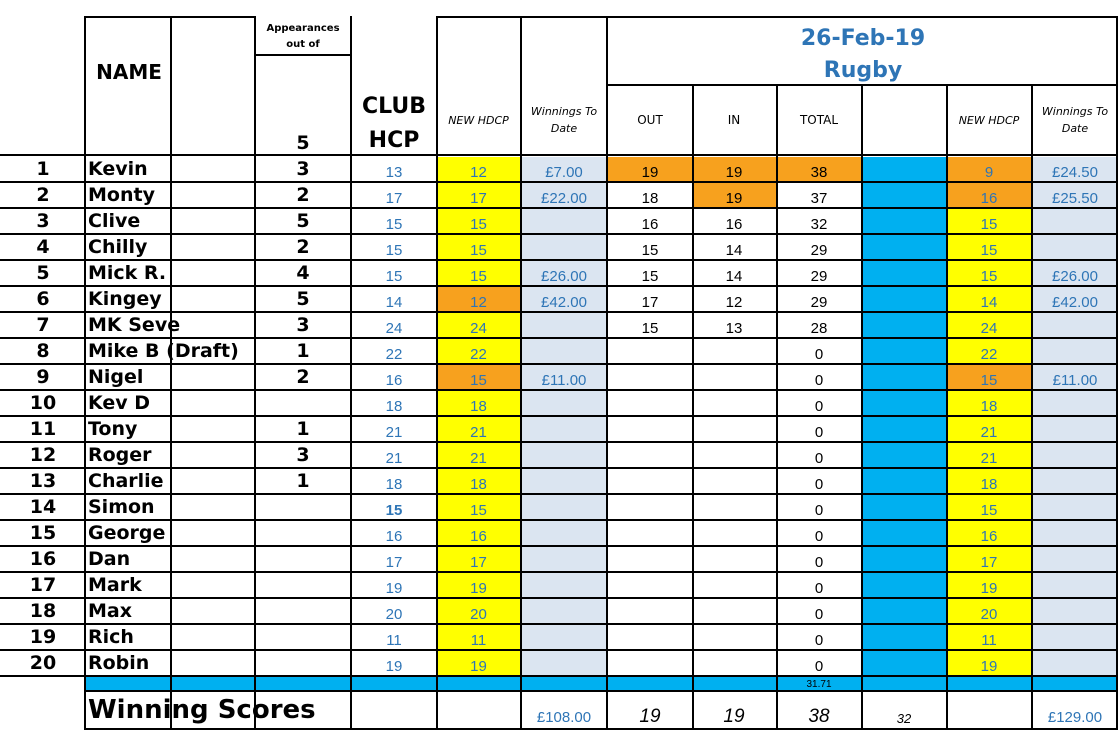 The height and width of the screenshot is (736, 1120). I want to click on player-name: Dan, so click(109, 559).